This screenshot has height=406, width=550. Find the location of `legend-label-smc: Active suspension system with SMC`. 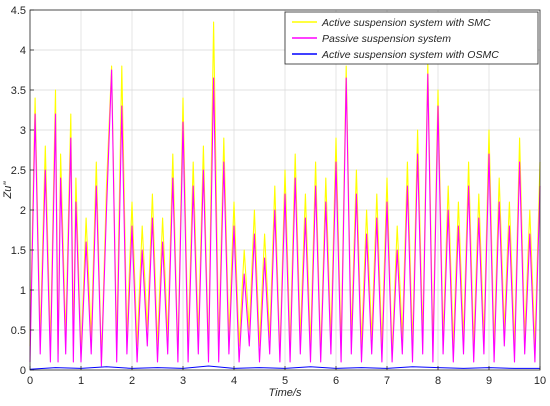

legend-label-smc: Active suspension system with SMC is located at coordinates (406, 23).